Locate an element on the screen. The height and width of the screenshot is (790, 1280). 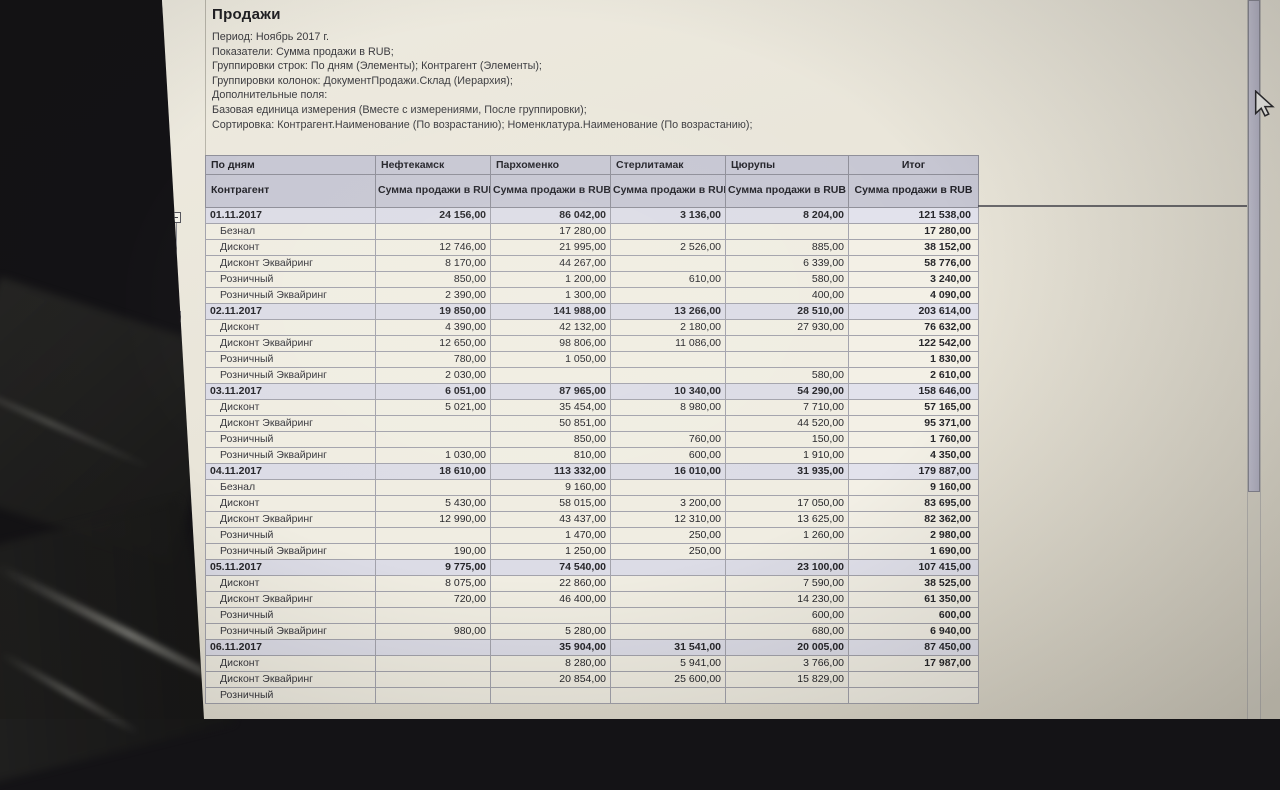
total-value-cell: 58 776,00 is located at coordinates (913, 263).